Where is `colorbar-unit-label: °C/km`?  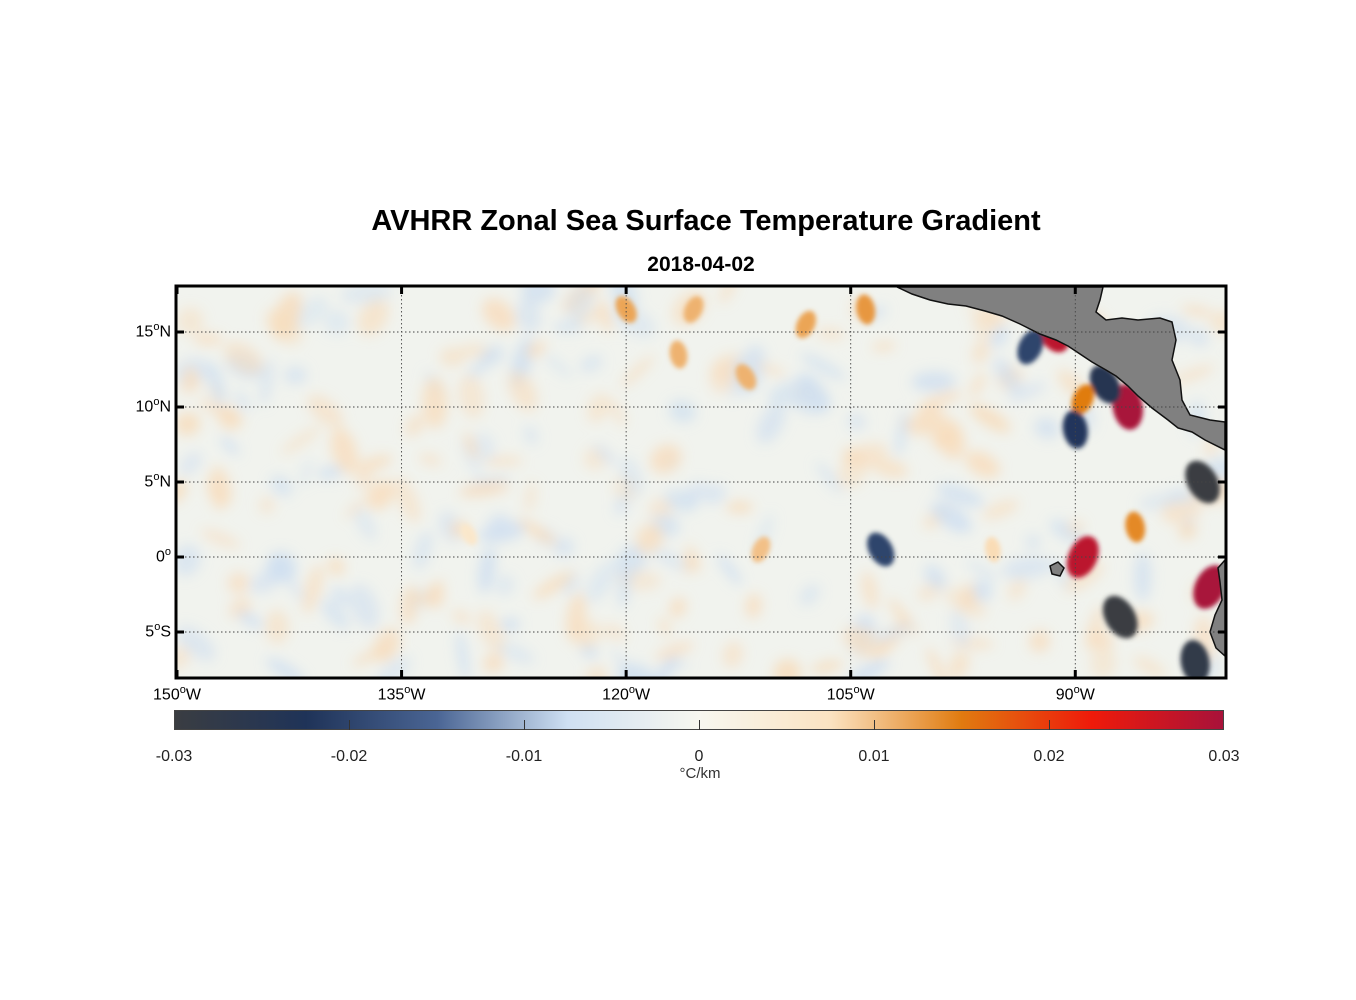 colorbar-unit-label: °C/km is located at coordinates (700, 773).